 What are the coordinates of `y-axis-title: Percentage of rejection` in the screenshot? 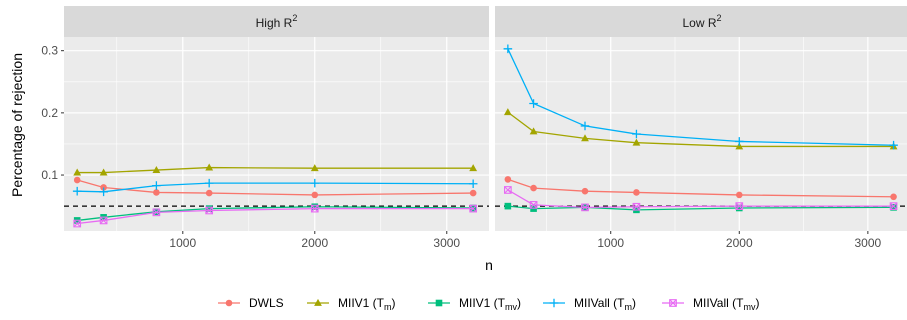 It's located at (17, 125).